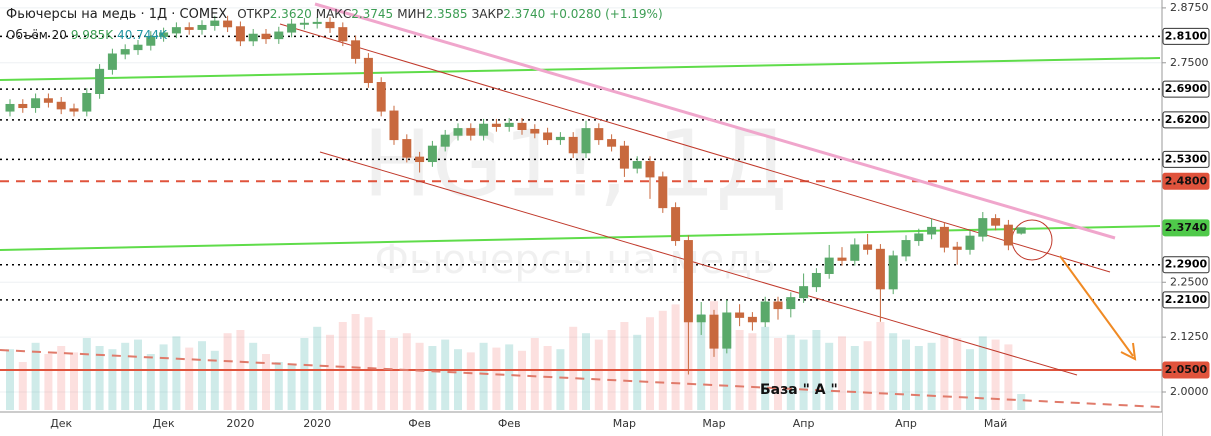 The width and height of the screenshot is (1211, 436). What do you see at coordinates (1186, 299) in the screenshot?
I see `level-label: 2.2100` at bounding box center [1186, 299].